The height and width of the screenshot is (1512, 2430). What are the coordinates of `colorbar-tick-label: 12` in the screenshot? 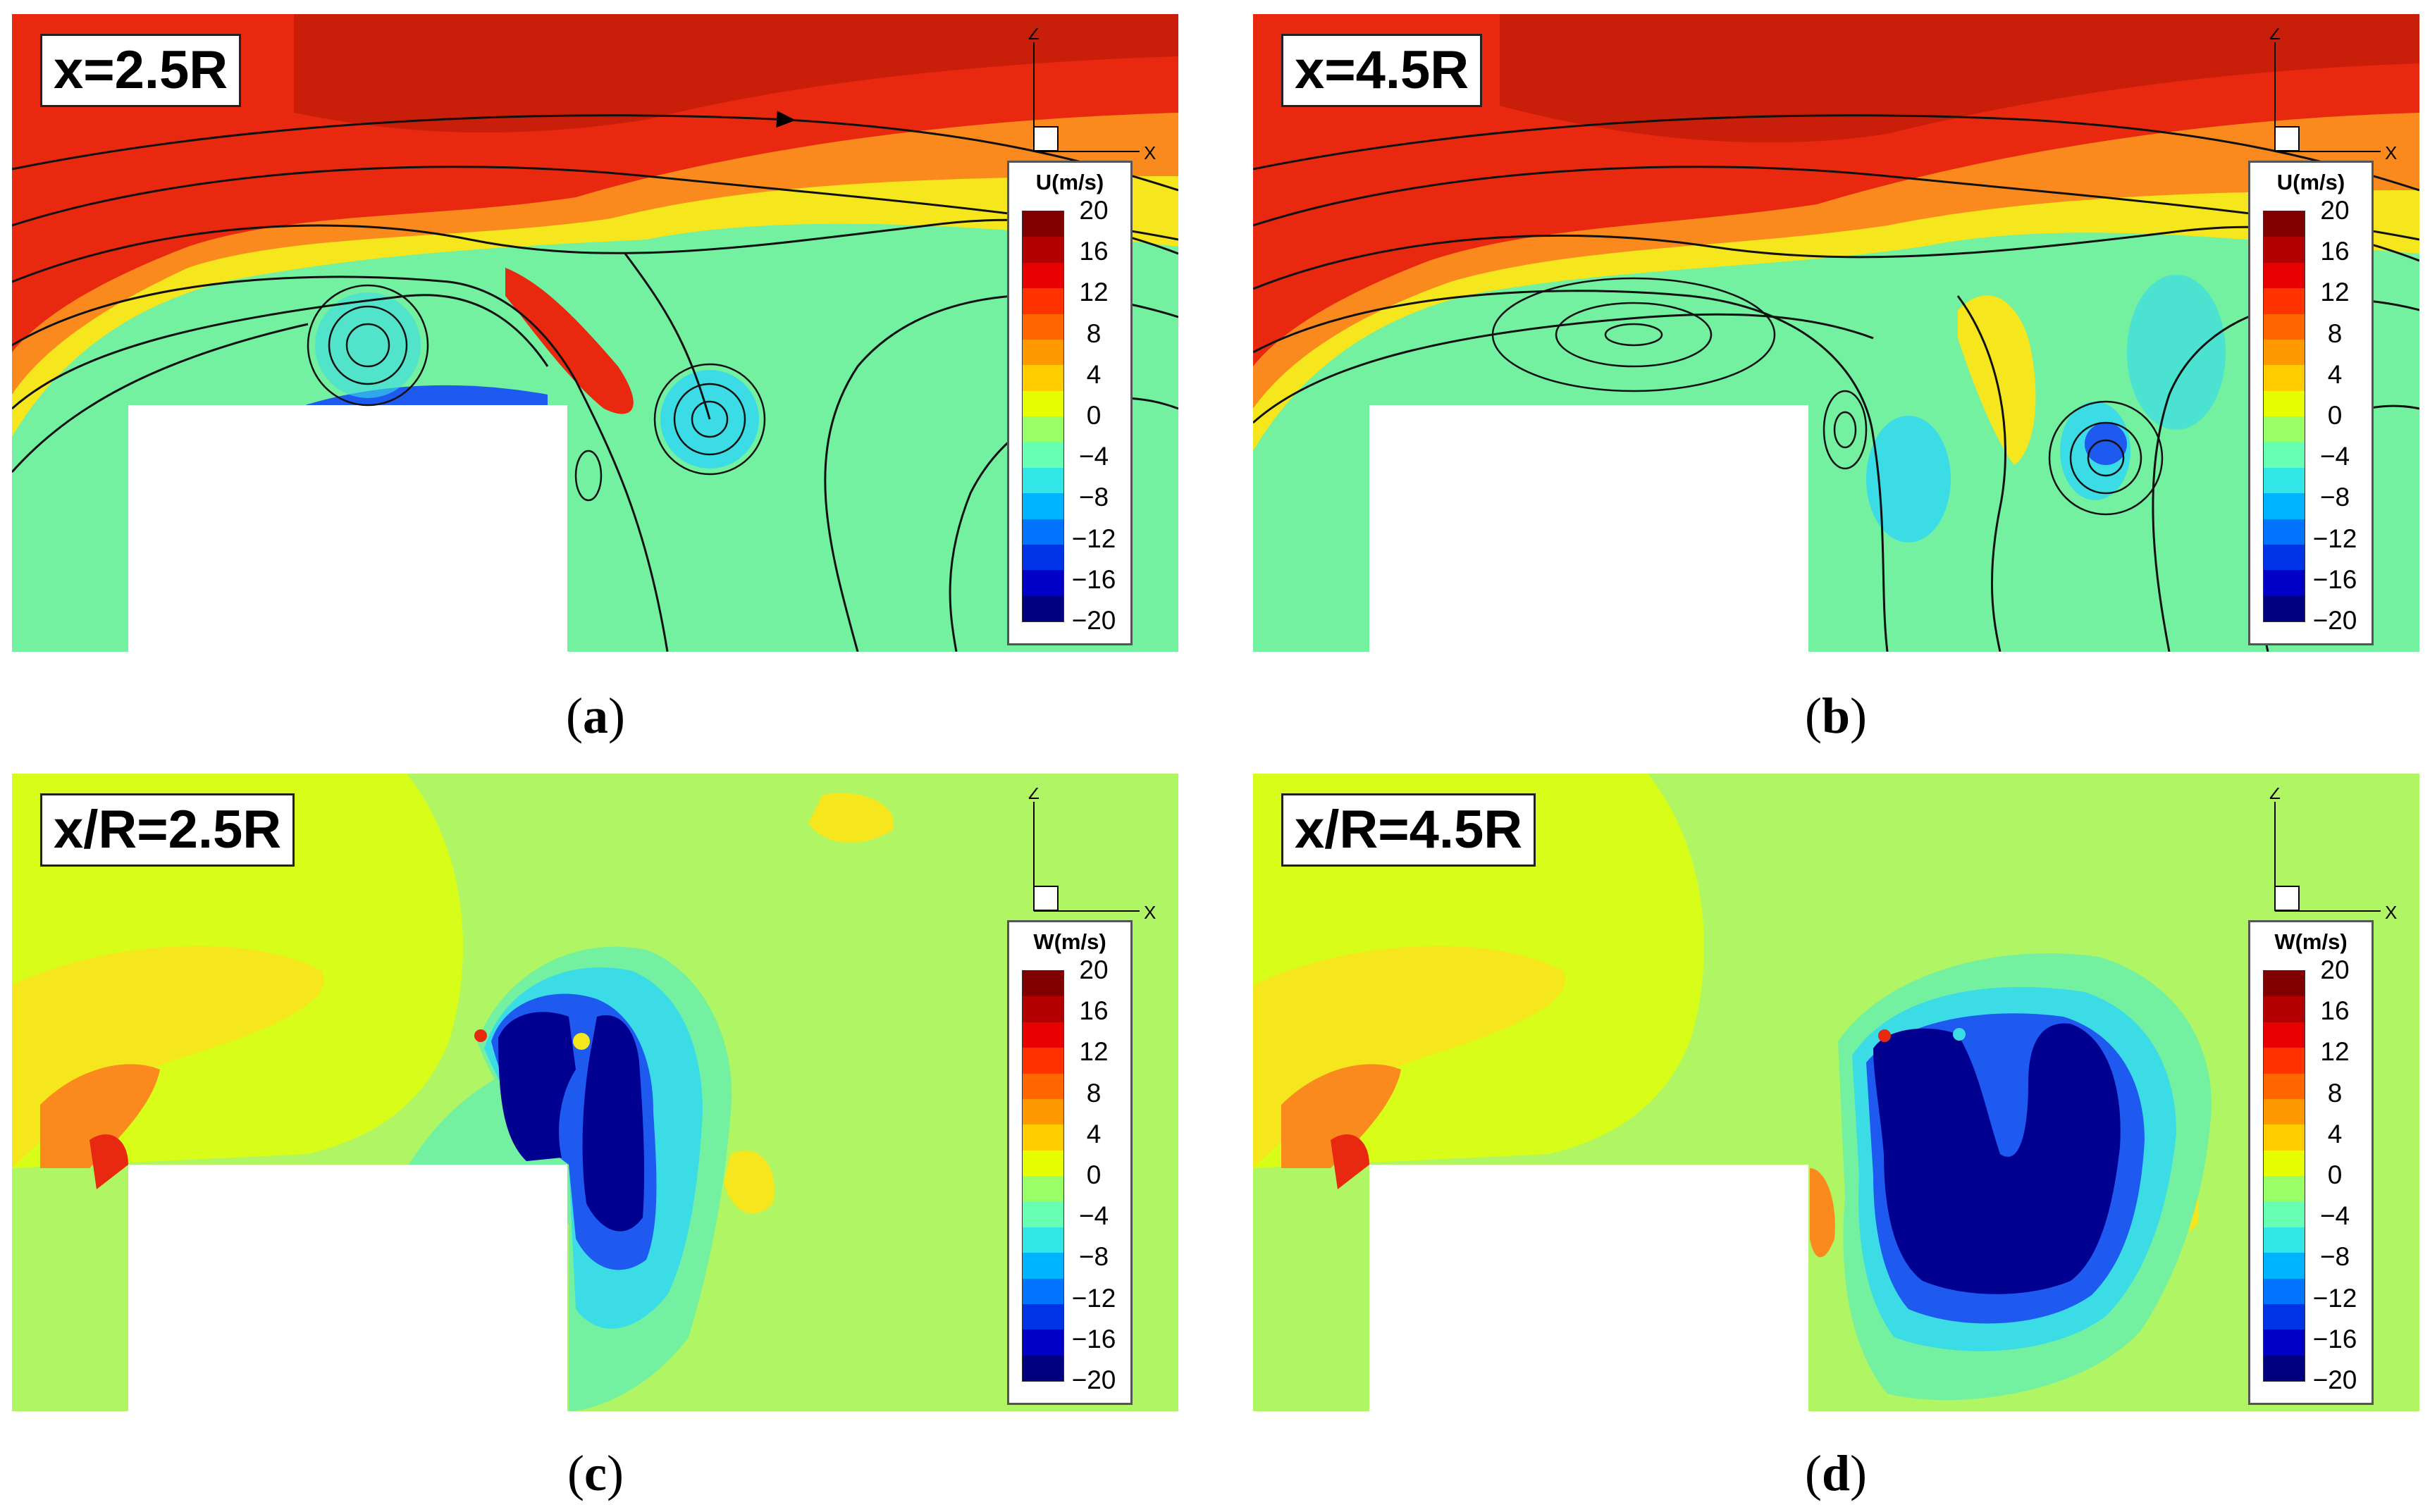 It's located at (2335, 1052).